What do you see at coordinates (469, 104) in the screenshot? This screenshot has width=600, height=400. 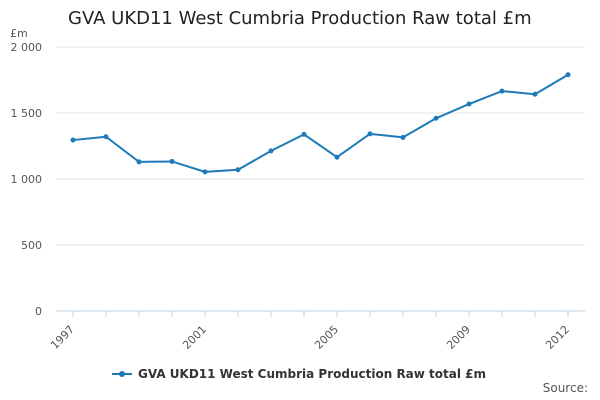 I see `data-point-2009` at bounding box center [469, 104].